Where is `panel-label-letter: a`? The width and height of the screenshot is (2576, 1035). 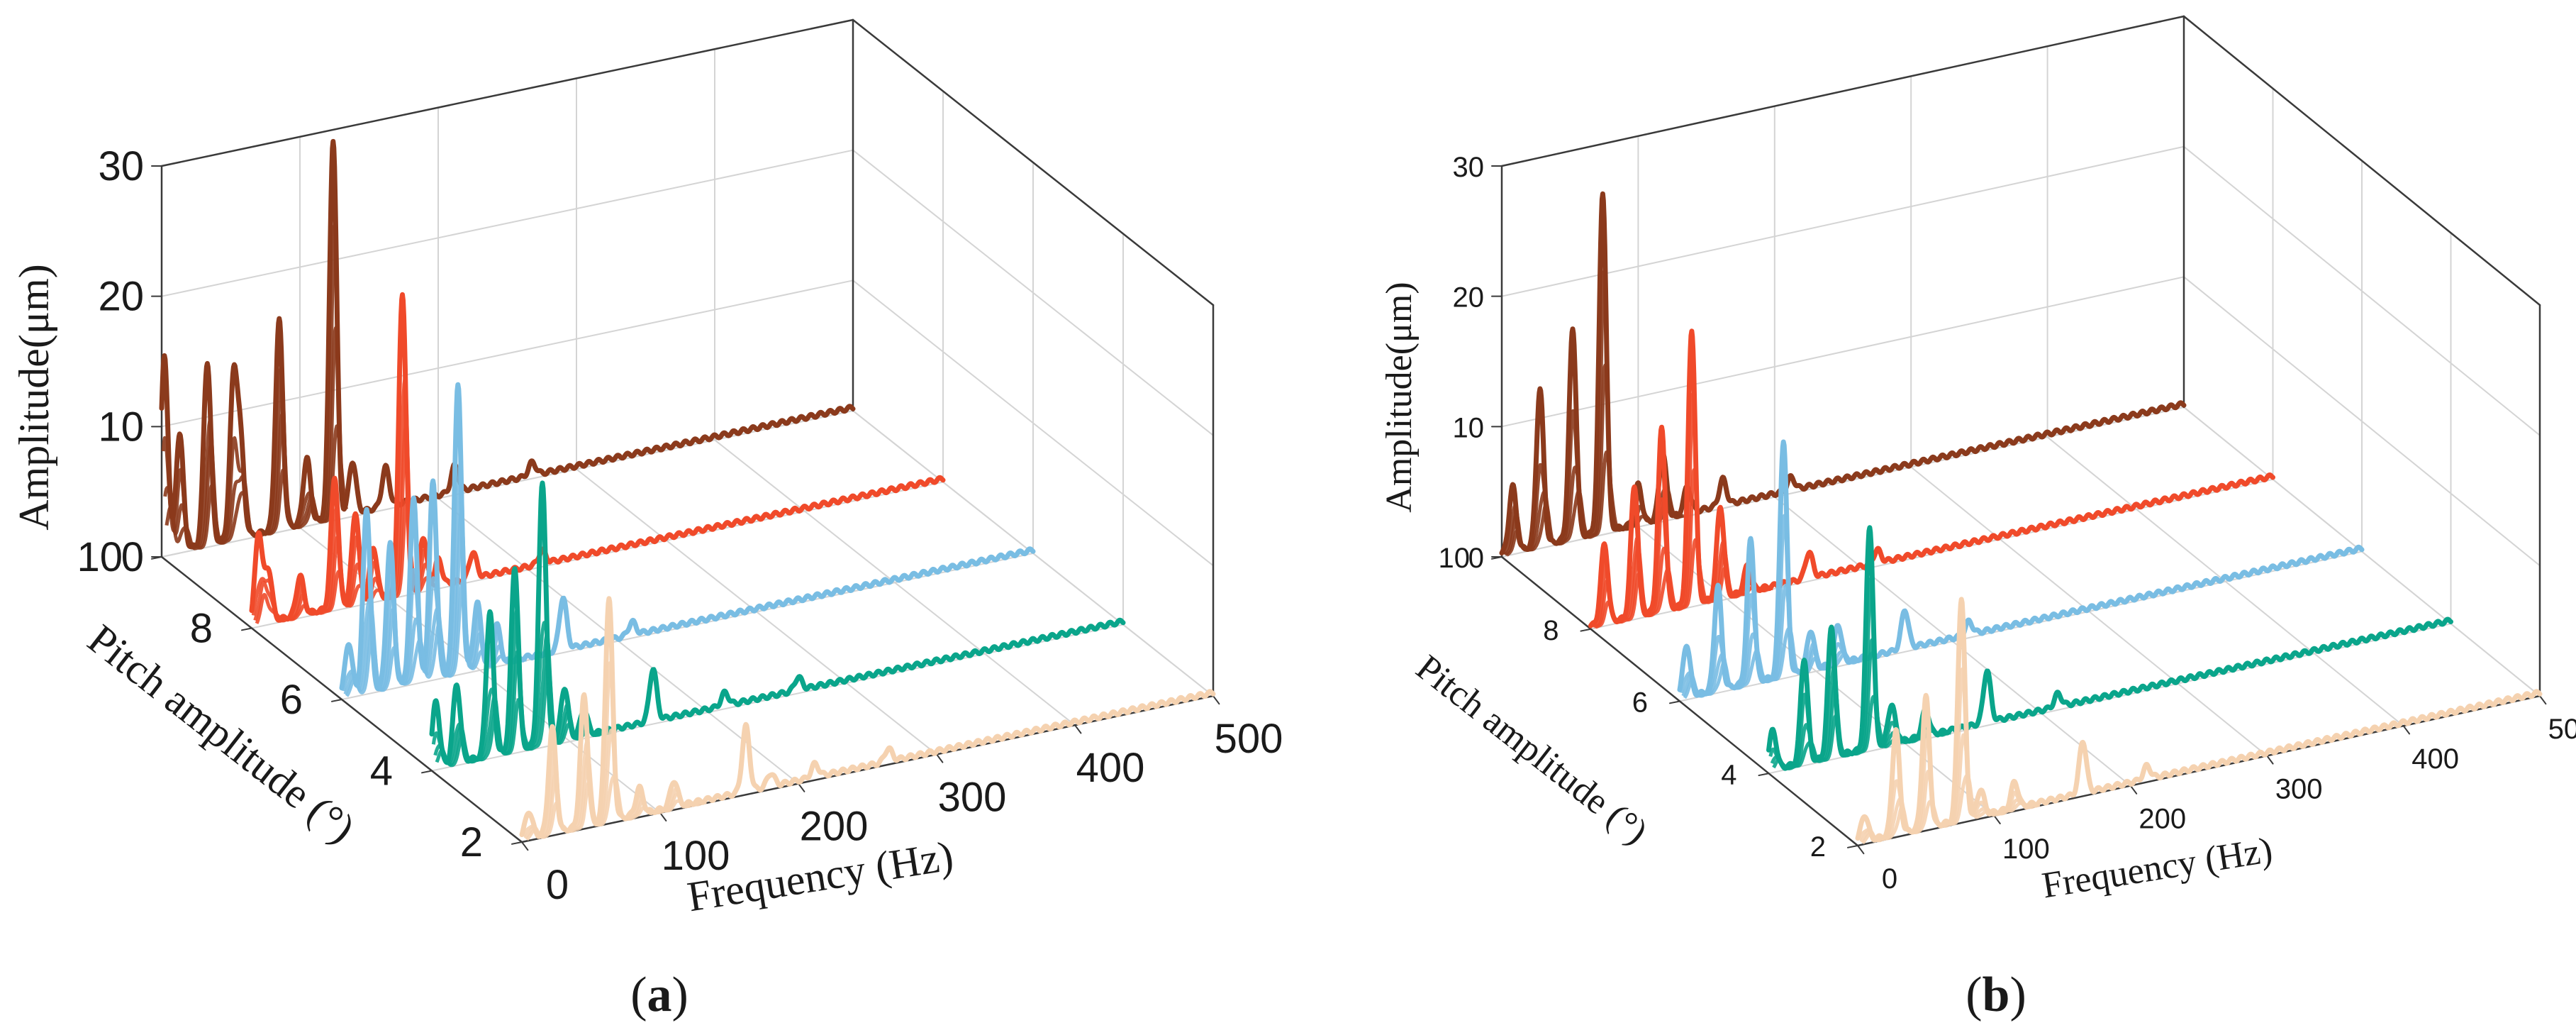 panel-label-letter: a is located at coordinates (659, 995).